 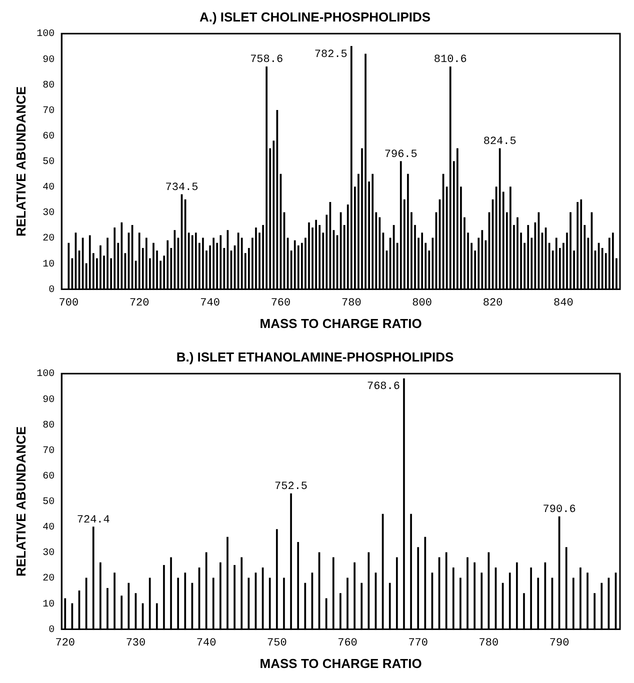 What do you see at coordinates (181, 188) in the screenshot?
I see `annotation: 734.5` at bounding box center [181, 188].